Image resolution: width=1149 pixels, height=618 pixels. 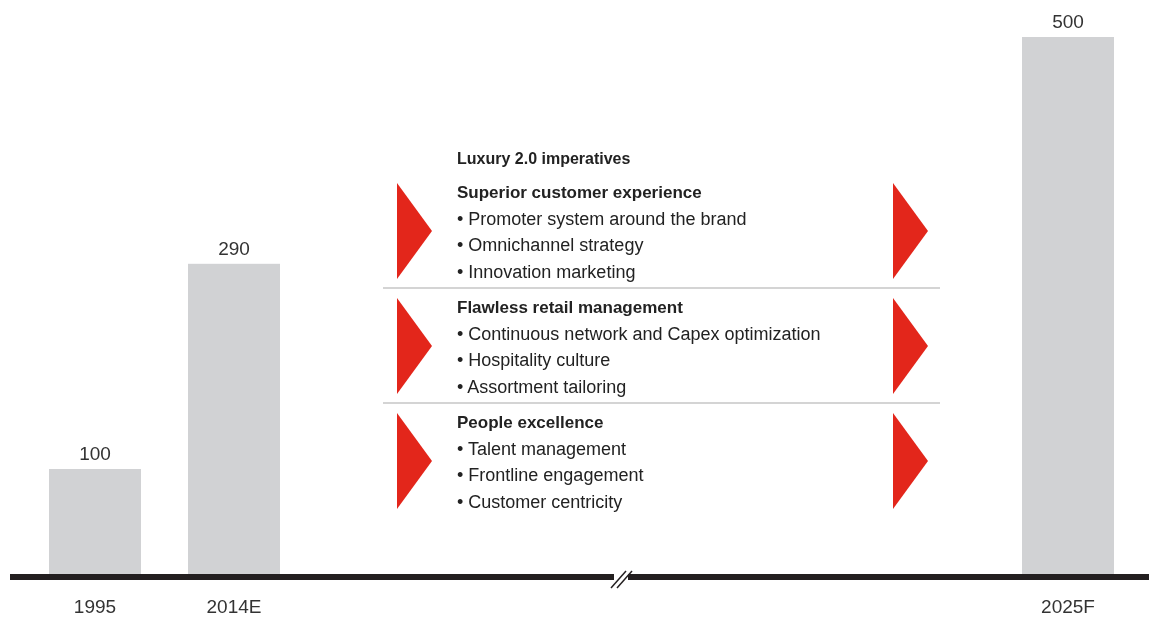 I want to click on annotation: Luxury 2.0 imperatives, so click(x=544, y=158).